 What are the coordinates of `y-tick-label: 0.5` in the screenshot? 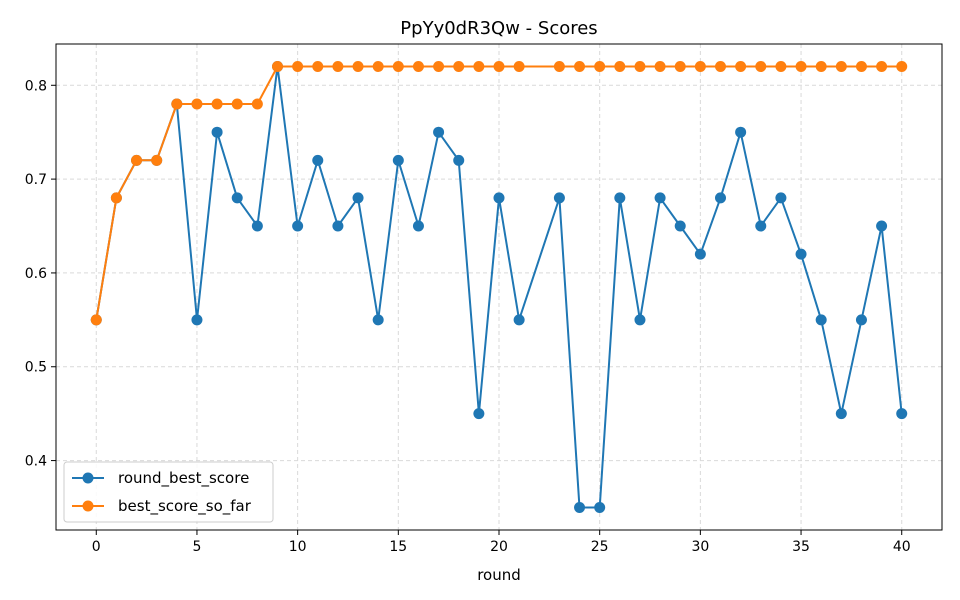 It's located at (36, 368).